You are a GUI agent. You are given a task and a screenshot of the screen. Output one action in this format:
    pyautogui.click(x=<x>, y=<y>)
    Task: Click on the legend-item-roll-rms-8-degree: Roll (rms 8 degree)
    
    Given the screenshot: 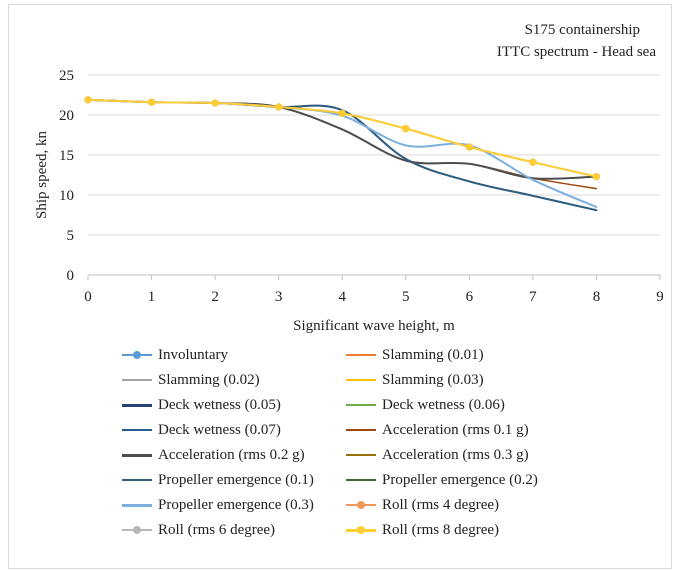 What is the action you would take?
    pyautogui.click(x=422, y=530)
    